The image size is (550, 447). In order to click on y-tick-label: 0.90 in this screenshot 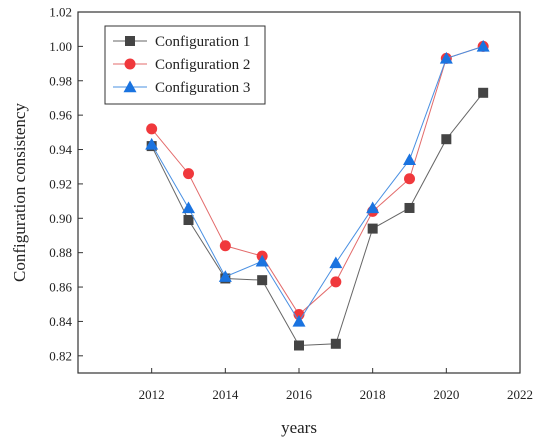, I will do `click(60, 218)`.